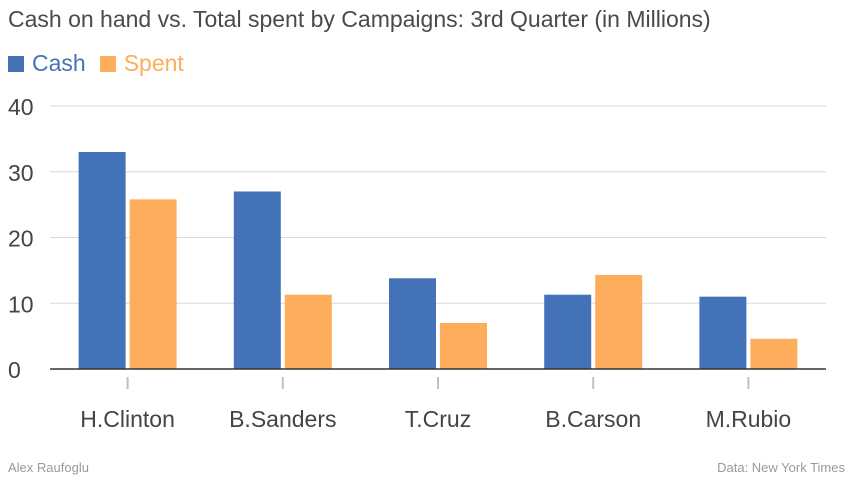 The width and height of the screenshot is (853, 480). What do you see at coordinates (723, 332) in the screenshot?
I see `bar-cash-mrubio` at bounding box center [723, 332].